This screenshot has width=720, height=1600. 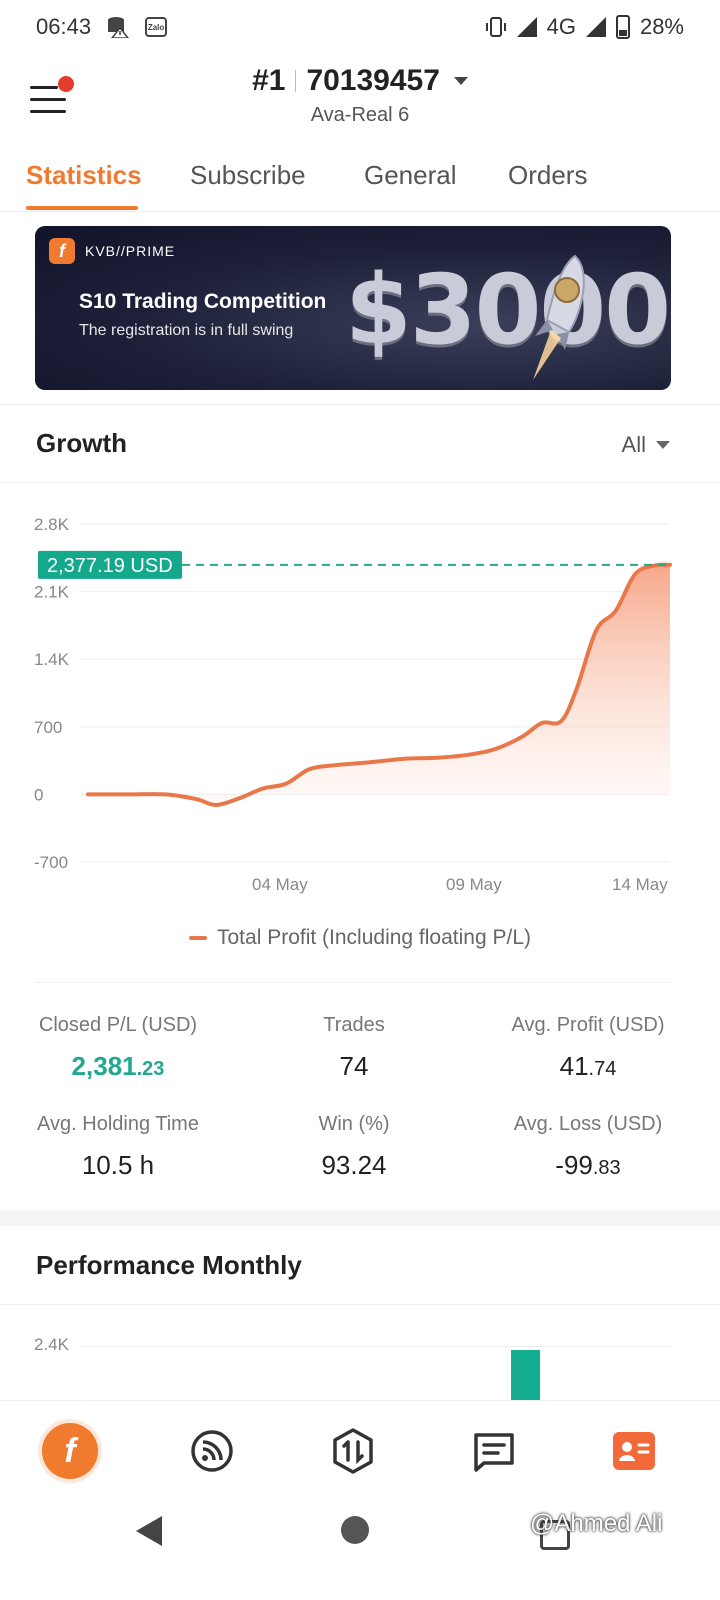 I want to click on y-tick-label: 2.1K, so click(x=52, y=592).